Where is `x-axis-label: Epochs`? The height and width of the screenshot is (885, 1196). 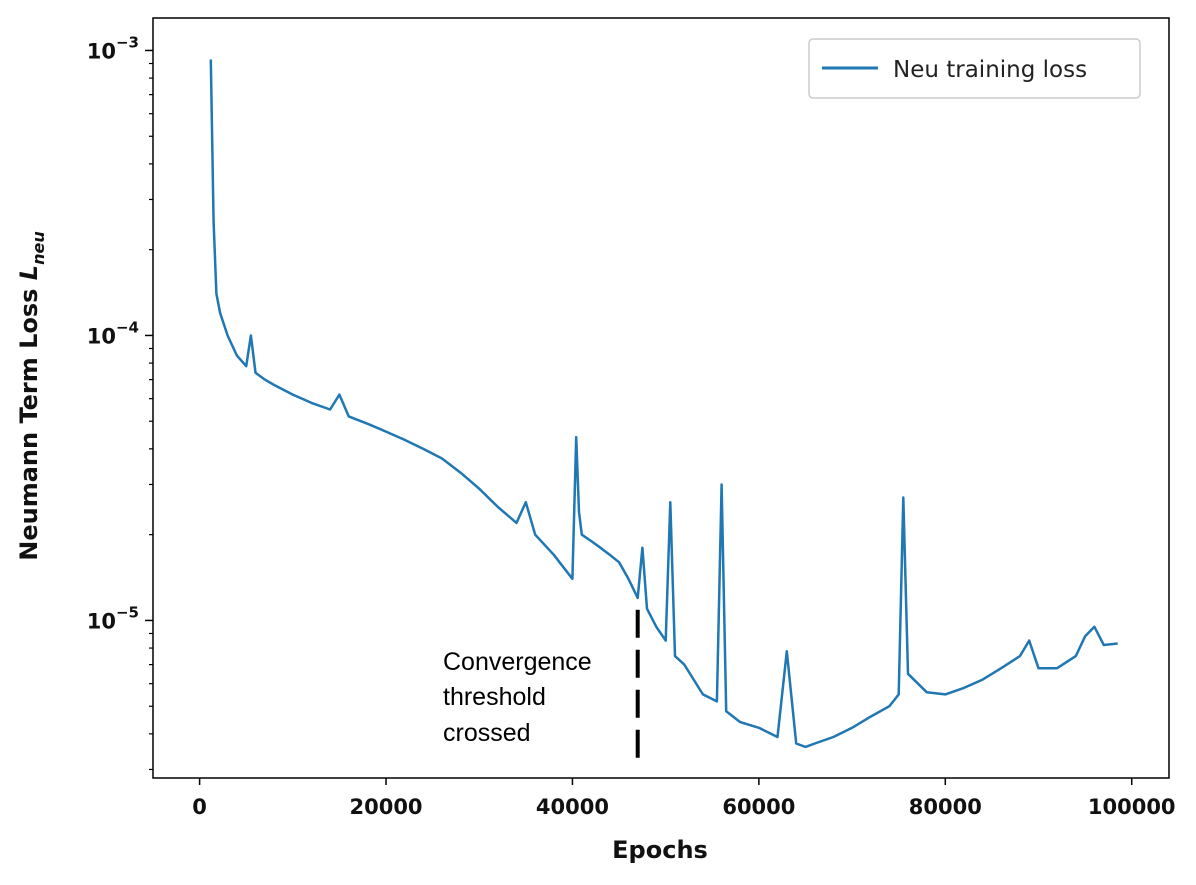 x-axis-label: Epochs is located at coordinates (660, 850).